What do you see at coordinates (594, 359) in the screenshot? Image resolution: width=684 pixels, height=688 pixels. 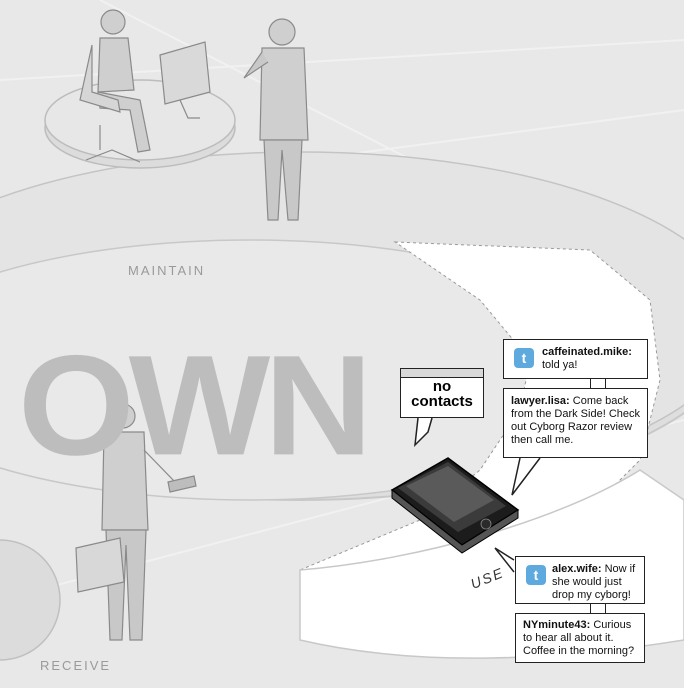 I see `tweet-body: caffeinated.mike: told ya!` at bounding box center [594, 359].